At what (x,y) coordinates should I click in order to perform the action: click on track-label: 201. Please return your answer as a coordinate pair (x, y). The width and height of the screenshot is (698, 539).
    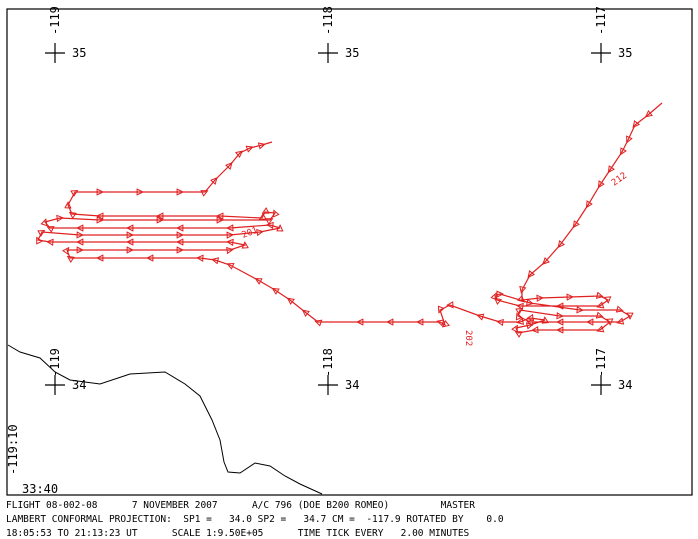
    Looking at the image, I should click on (250, 233).